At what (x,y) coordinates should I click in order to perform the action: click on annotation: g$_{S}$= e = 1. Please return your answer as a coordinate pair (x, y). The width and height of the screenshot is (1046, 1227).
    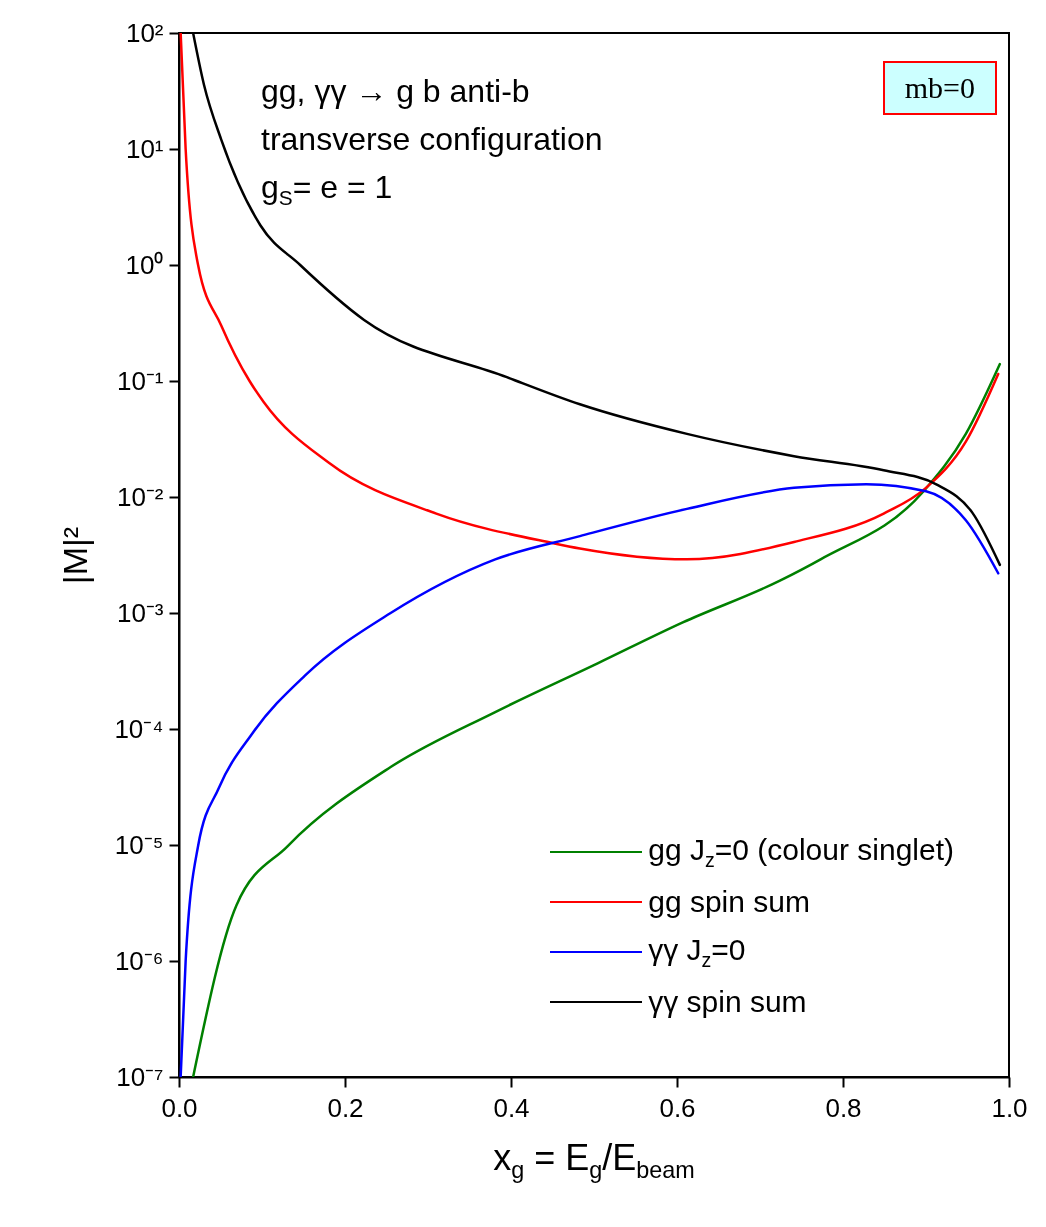
    Looking at the image, I should click on (327, 190).